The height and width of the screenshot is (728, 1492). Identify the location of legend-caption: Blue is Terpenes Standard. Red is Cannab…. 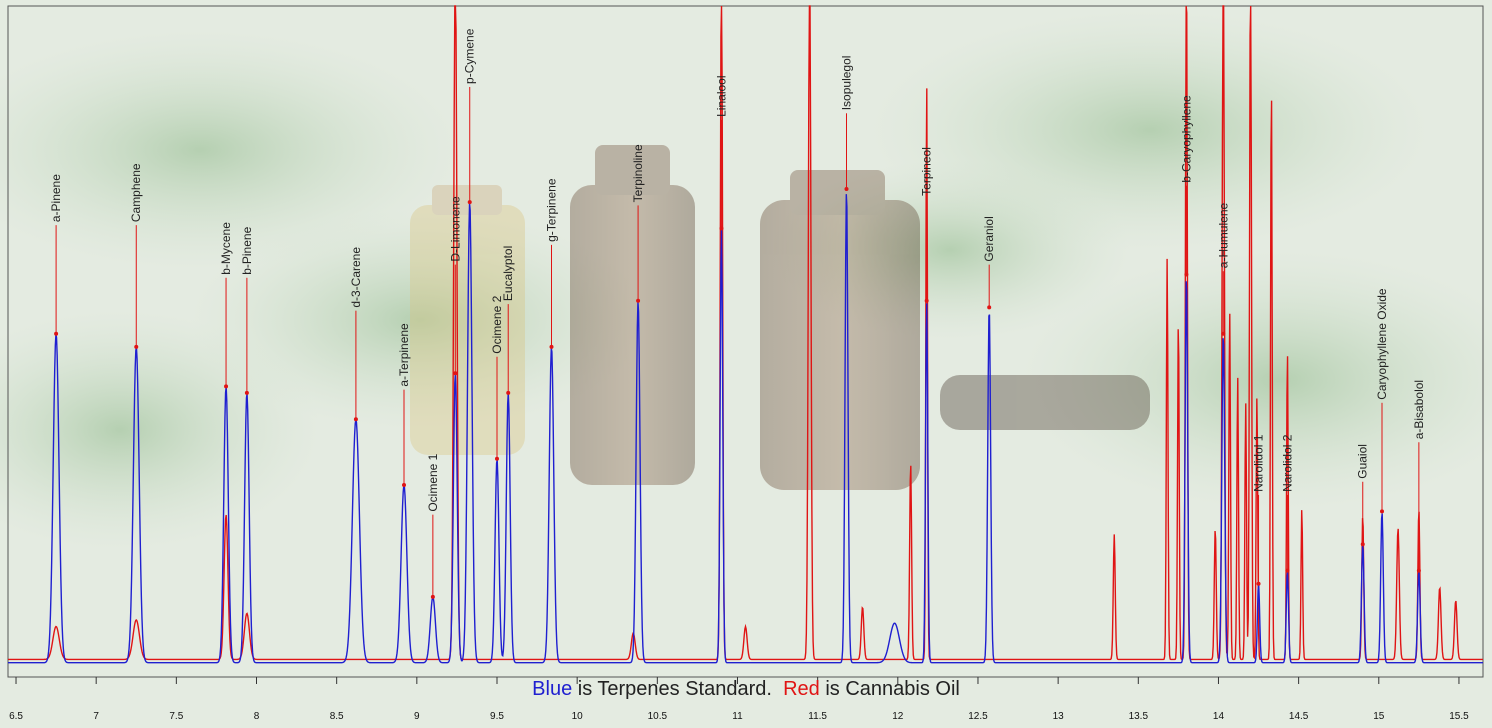
(746, 689).